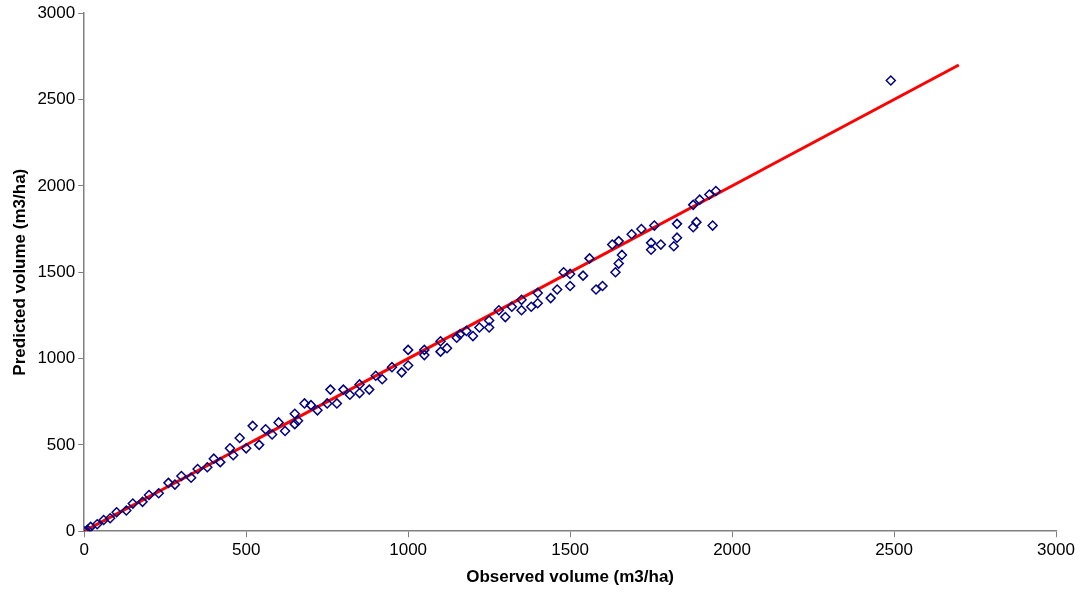  Describe the element at coordinates (61, 444) in the screenshot. I see `y-tick-label: 500` at that location.